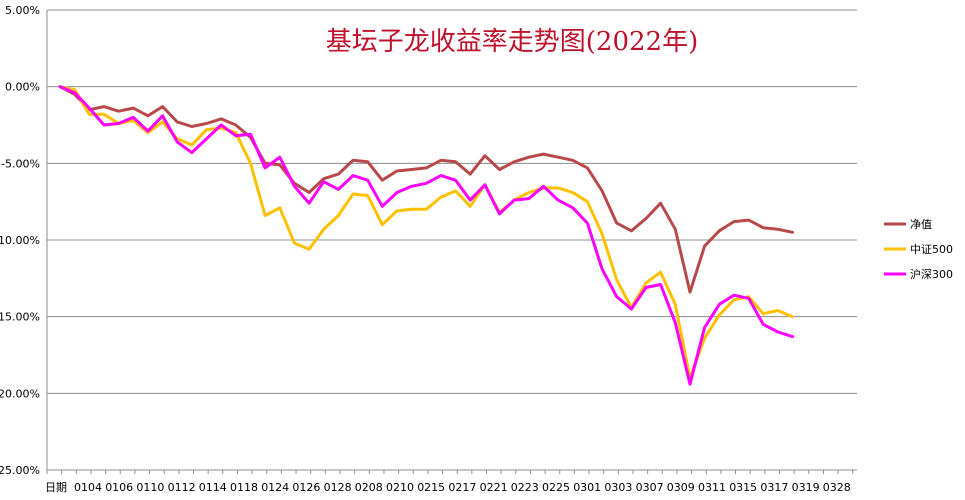 This screenshot has width=965, height=500. I want to click on y-tick-label: -20.00%, so click(20, 393).